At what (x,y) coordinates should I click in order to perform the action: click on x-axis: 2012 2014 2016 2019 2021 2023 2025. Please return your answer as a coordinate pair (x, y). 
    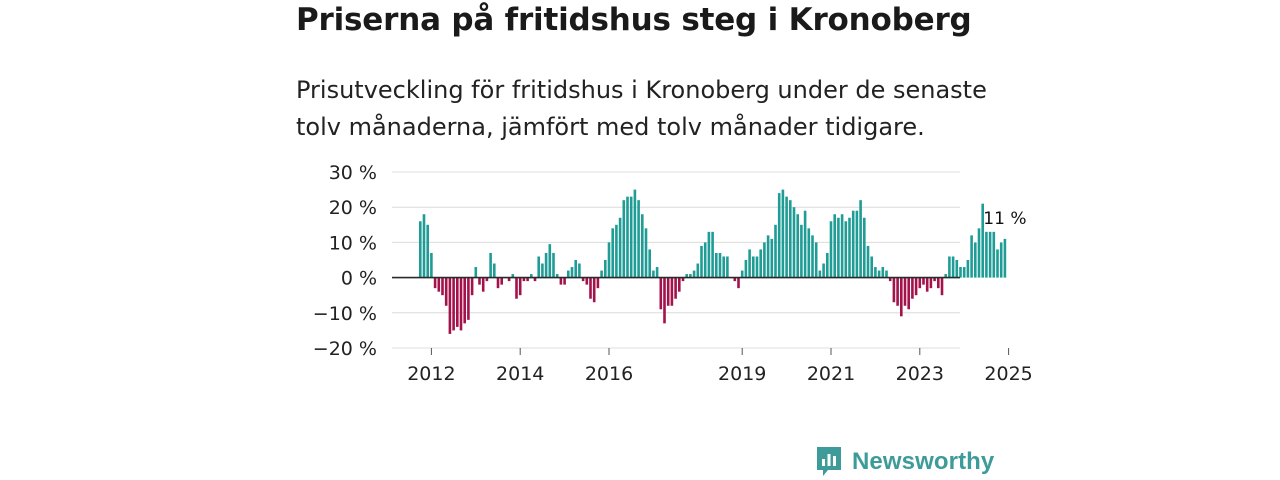
    Looking at the image, I should click on (720, 366).